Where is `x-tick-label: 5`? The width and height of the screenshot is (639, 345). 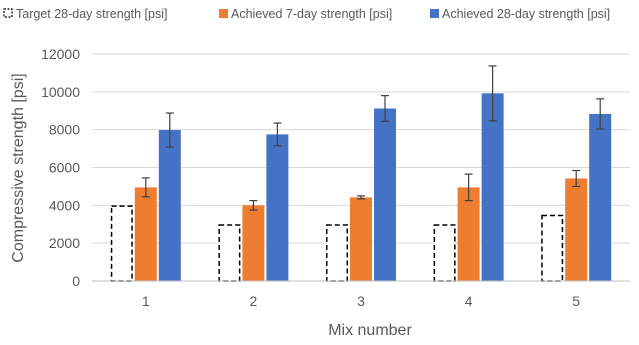
x-tick-label: 5 is located at coordinates (576, 301).